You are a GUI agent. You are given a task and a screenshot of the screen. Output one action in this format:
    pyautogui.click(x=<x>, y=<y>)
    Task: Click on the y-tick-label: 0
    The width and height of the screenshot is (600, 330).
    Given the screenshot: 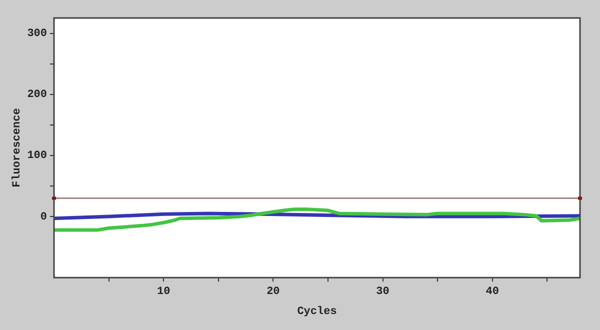 What is the action you would take?
    pyautogui.click(x=43, y=217)
    